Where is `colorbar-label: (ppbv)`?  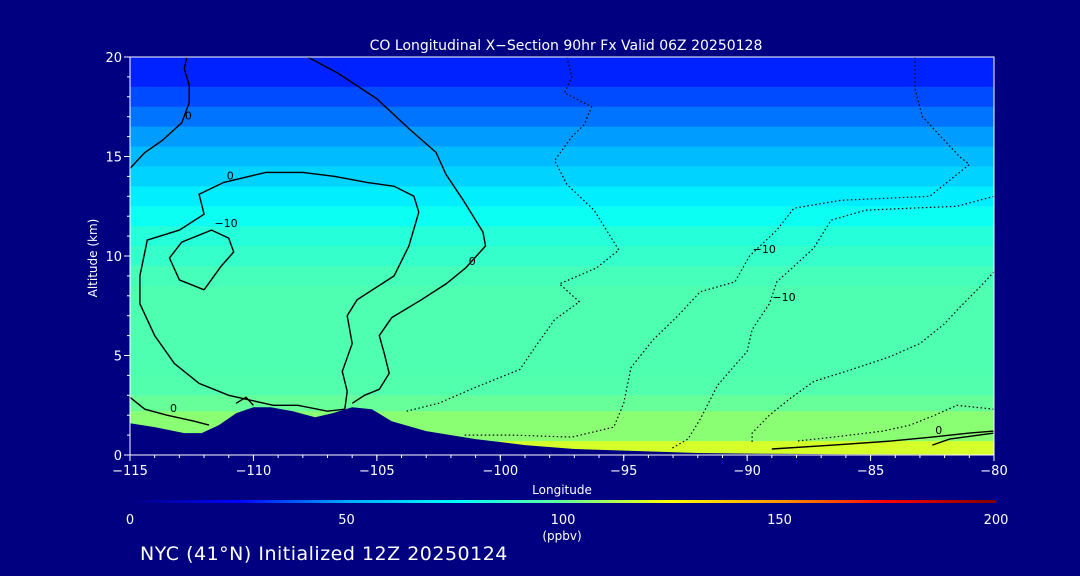
colorbar-label: (ppbv) is located at coordinates (561, 536).